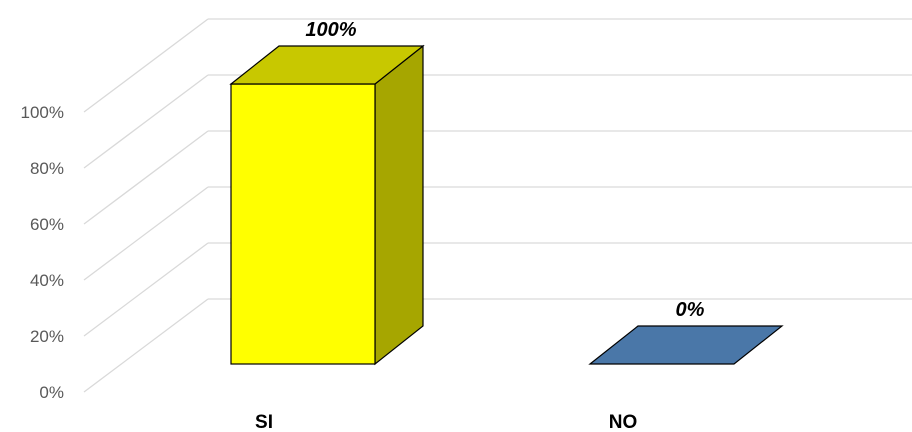 The image size is (912, 432). I want to click on bar-si-top, so click(327, 65).